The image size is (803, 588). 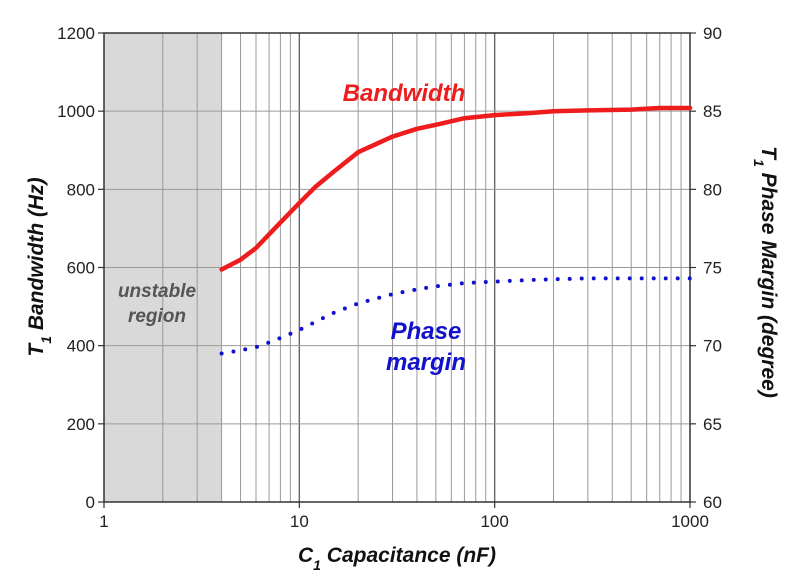 What do you see at coordinates (306, 555) in the screenshot?
I see `x-axis-title-main: C` at bounding box center [306, 555].